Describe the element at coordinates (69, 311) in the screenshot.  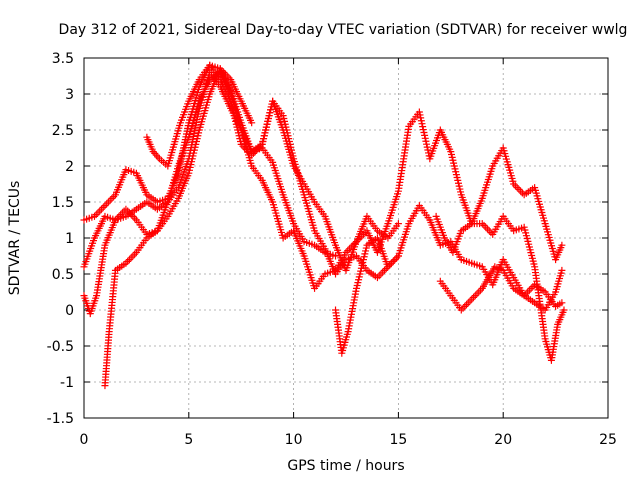
I see `y-tick-label: 0` at that location.